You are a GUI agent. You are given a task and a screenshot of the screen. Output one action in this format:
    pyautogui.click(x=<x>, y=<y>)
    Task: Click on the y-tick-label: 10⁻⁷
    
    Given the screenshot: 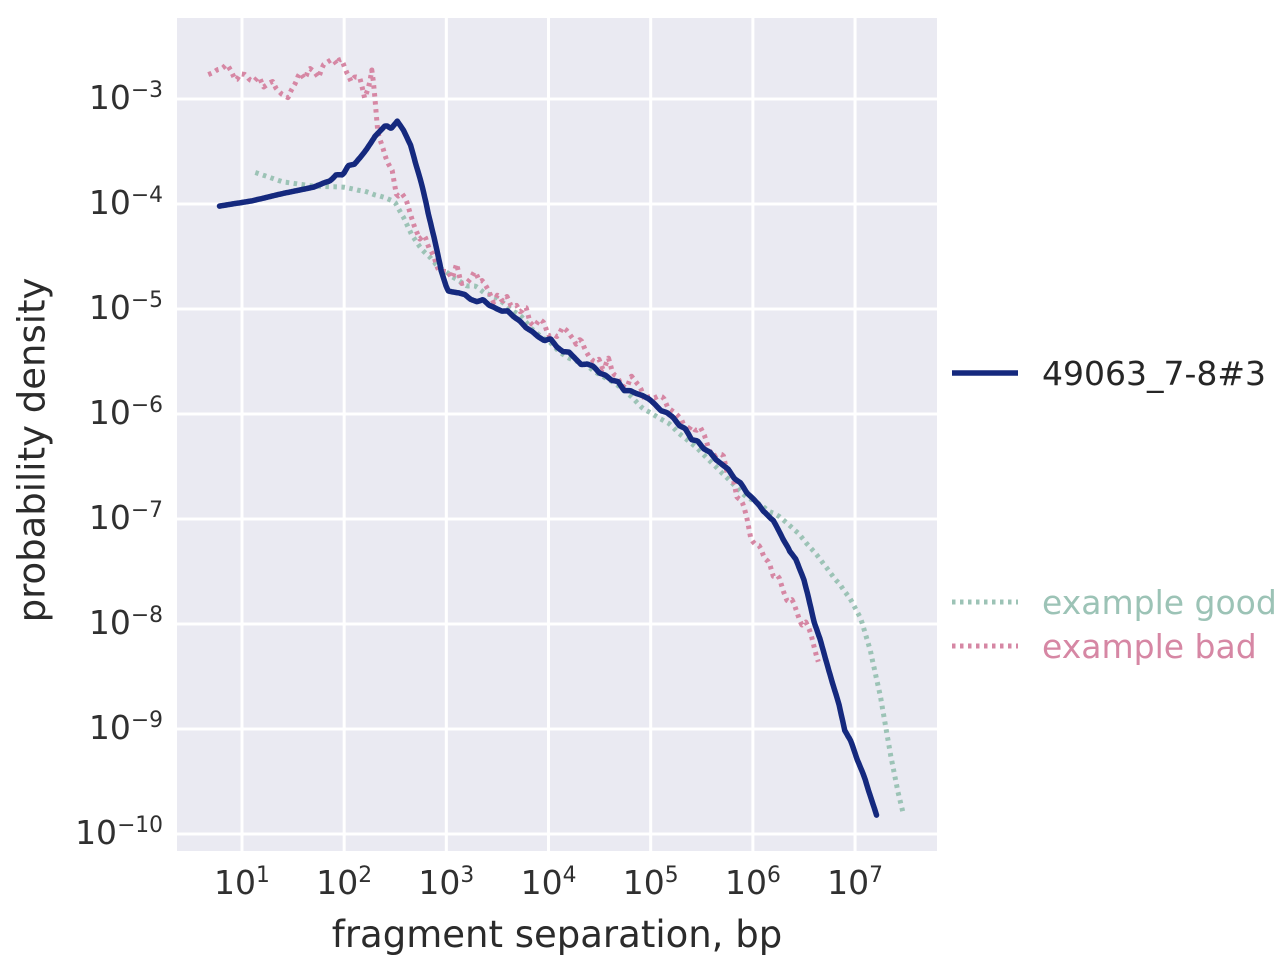 What is the action you would take?
    pyautogui.click(x=125, y=517)
    